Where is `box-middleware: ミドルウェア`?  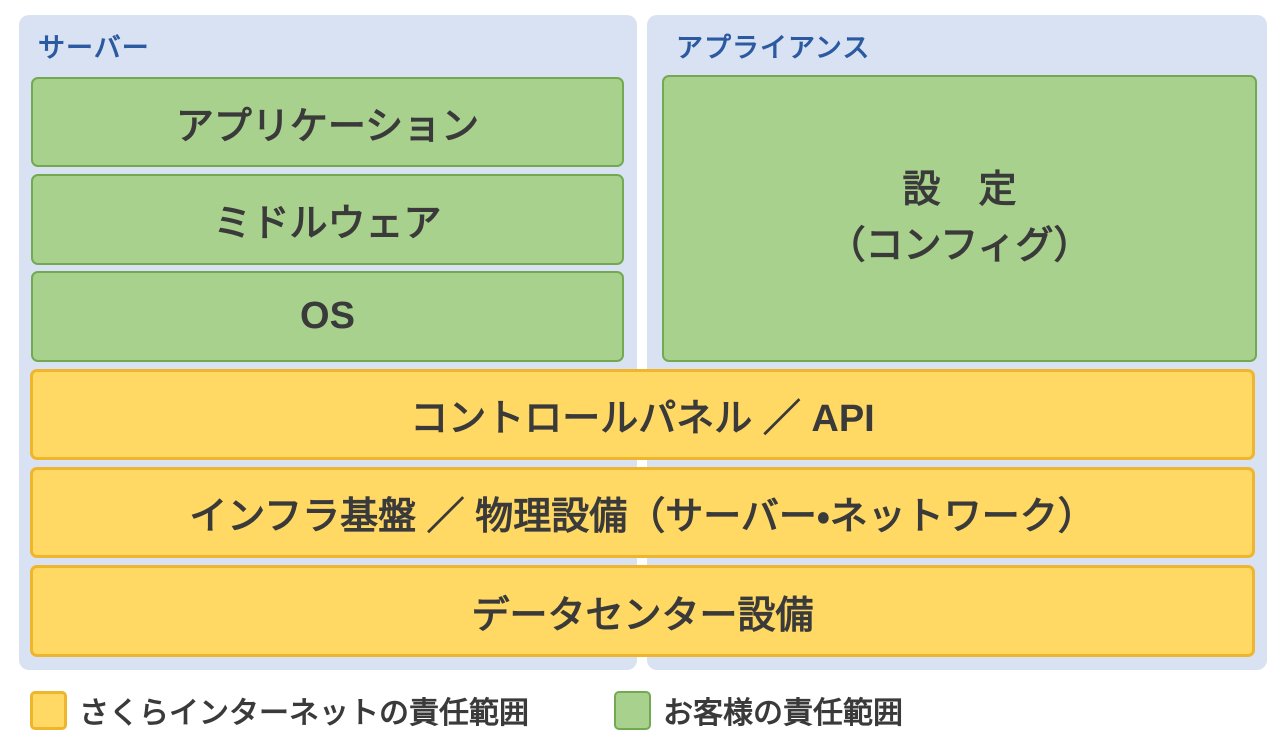
box-middleware: ミドルウェア is located at coordinates (327, 219).